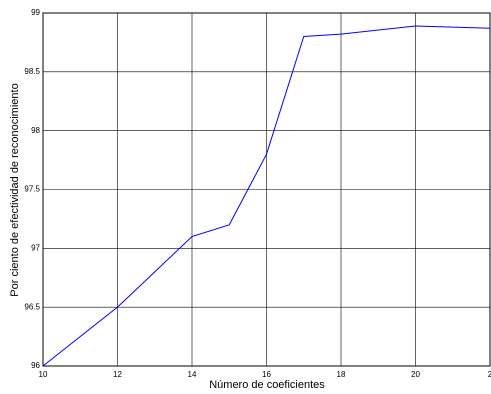 The width and height of the screenshot is (491, 394). What do you see at coordinates (35, 12) in the screenshot?
I see `y-tick-label: 99` at bounding box center [35, 12].